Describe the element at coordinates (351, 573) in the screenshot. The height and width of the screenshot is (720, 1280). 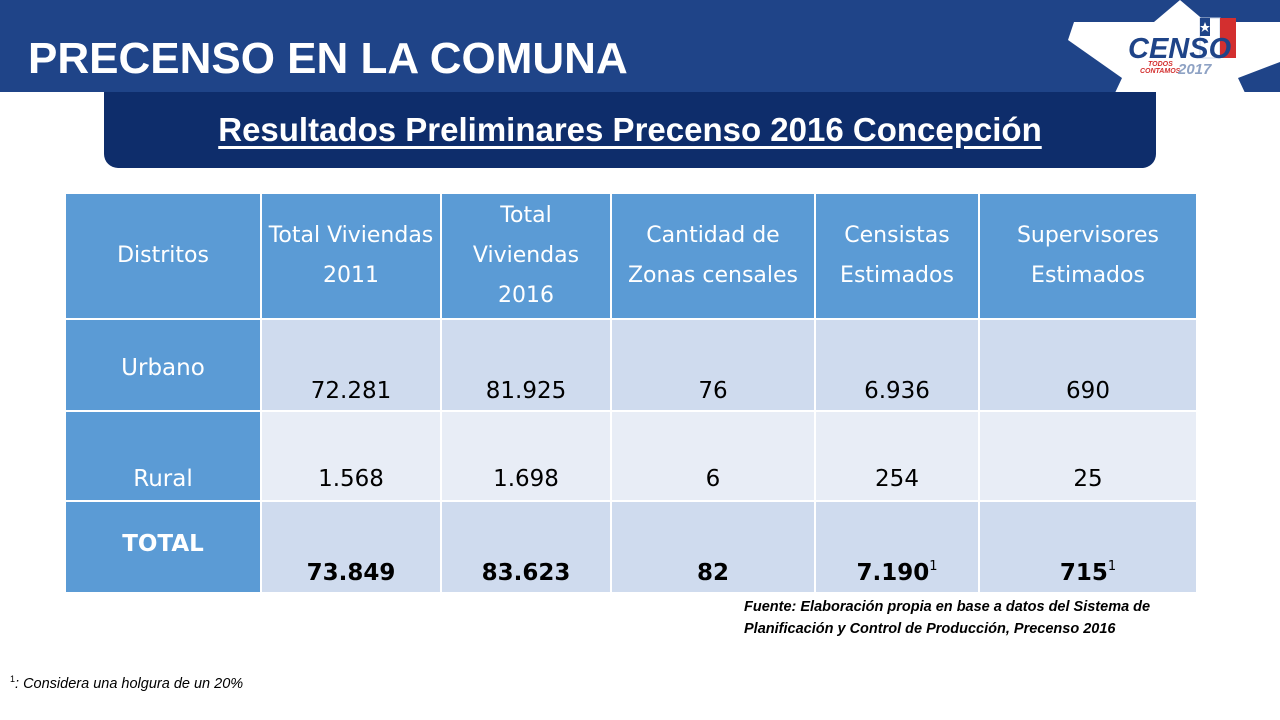
I see `cell-value: 73.849` at that location.